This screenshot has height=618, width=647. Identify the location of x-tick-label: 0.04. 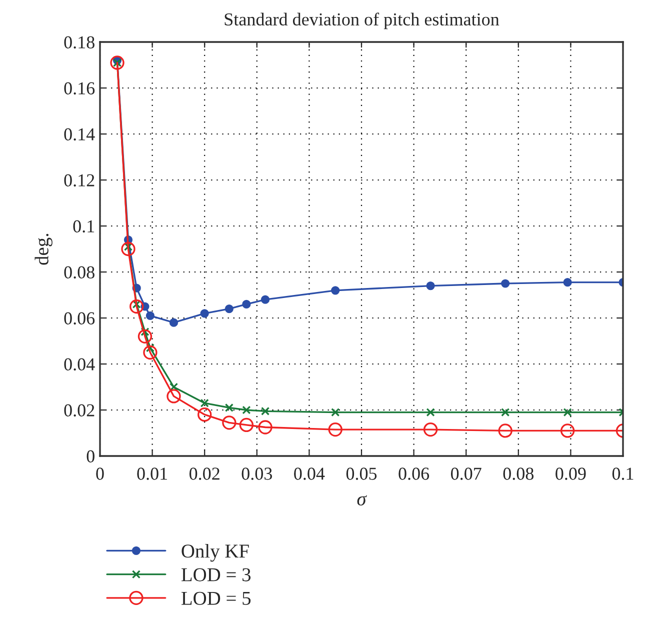
(309, 474).